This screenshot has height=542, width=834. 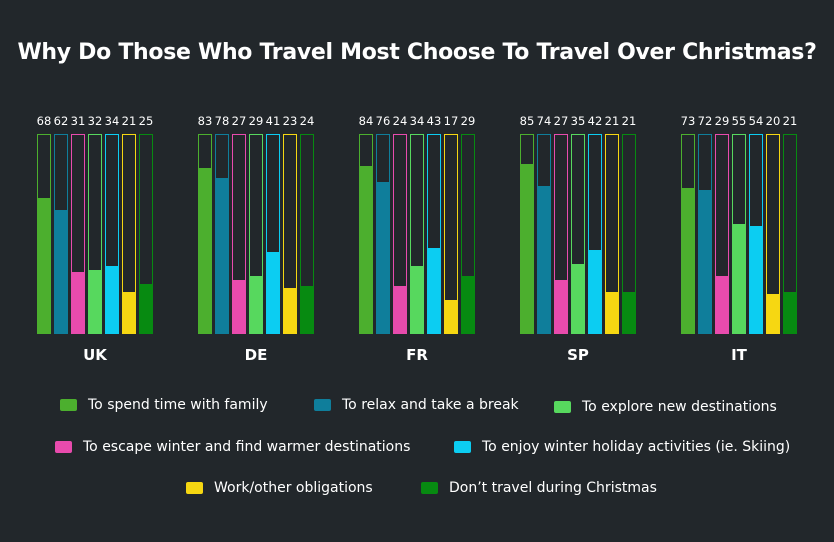 I want to click on value-label-de-3: 29, so click(x=256, y=121).